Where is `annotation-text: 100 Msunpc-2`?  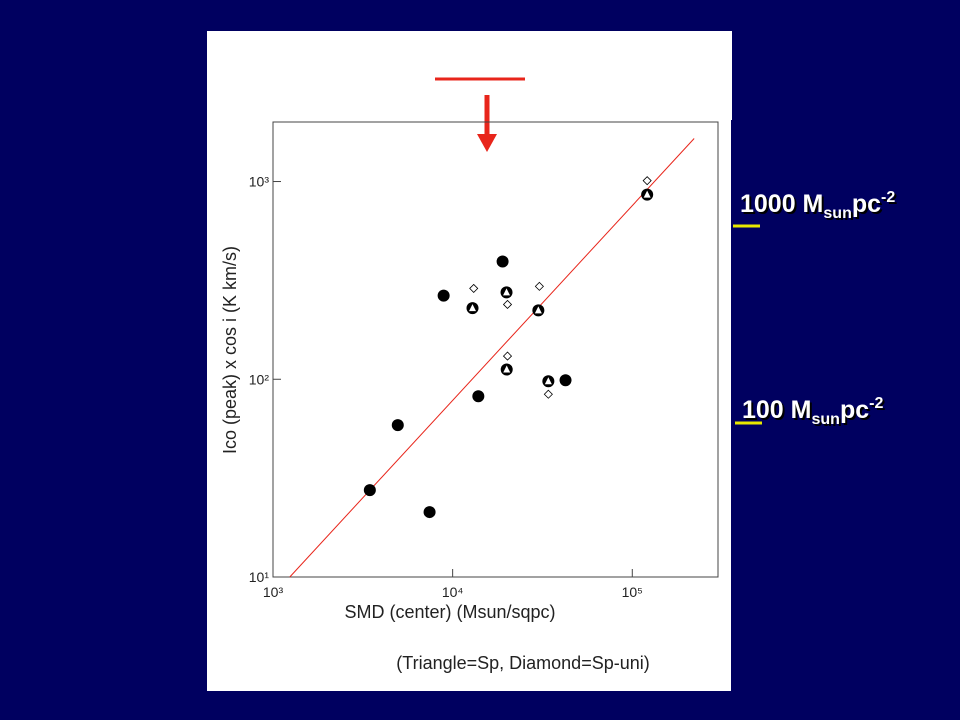 annotation-text: 100 Msunpc-2 is located at coordinates (812, 411).